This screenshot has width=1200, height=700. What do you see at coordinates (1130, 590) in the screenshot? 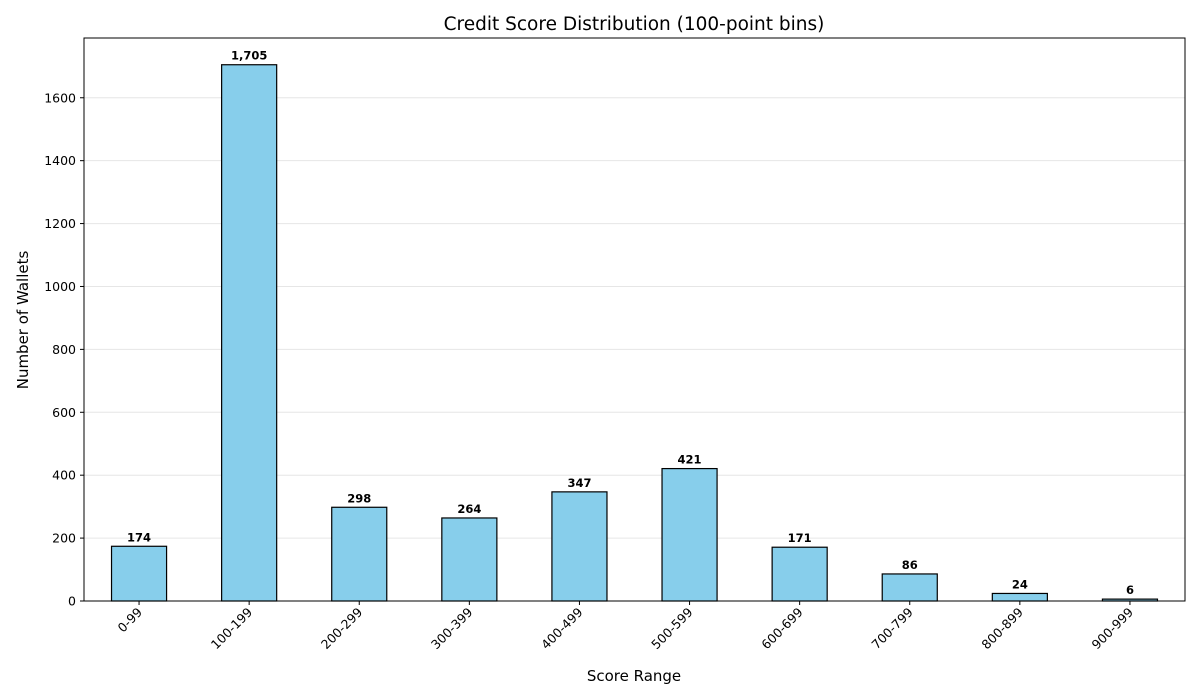
I see `data-label: 6` at bounding box center [1130, 590].